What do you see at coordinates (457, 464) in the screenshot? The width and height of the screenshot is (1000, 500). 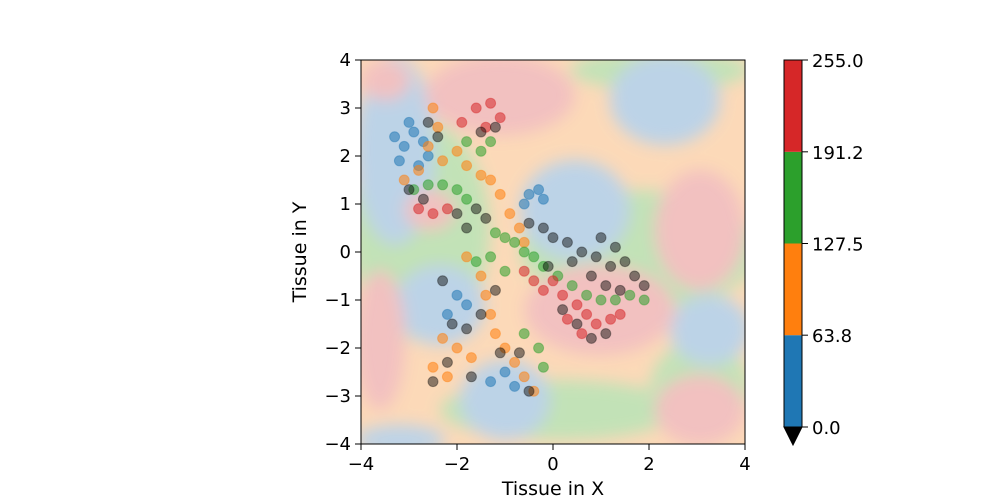 I see `x-tick-label: −2` at bounding box center [457, 464].